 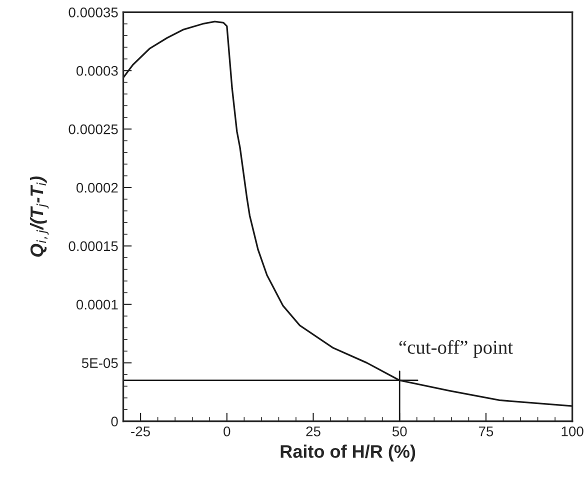 What do you see at coordinates (399, 431) in the screenshot?
I see `x-tick-label: 50` at bounding box center [399, 431].